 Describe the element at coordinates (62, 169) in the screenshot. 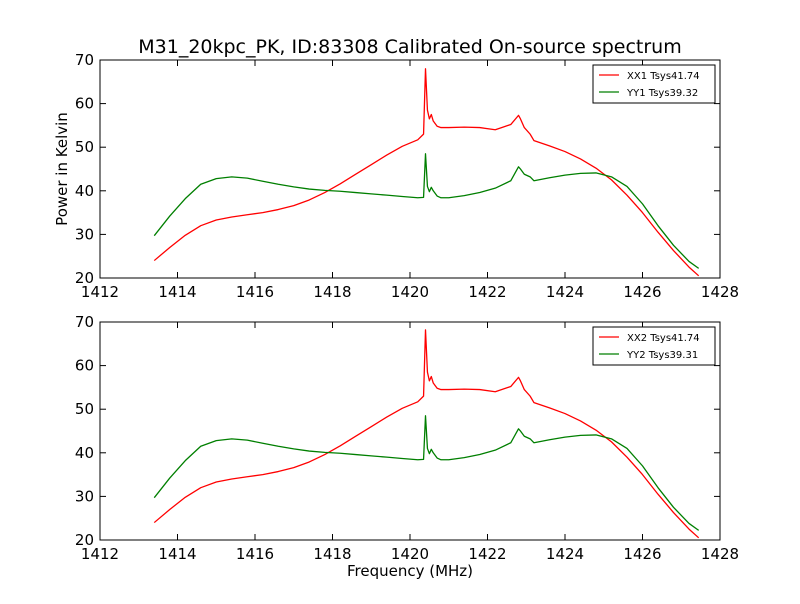

I see `y-axis-label: Power in Kelvin` at that location.